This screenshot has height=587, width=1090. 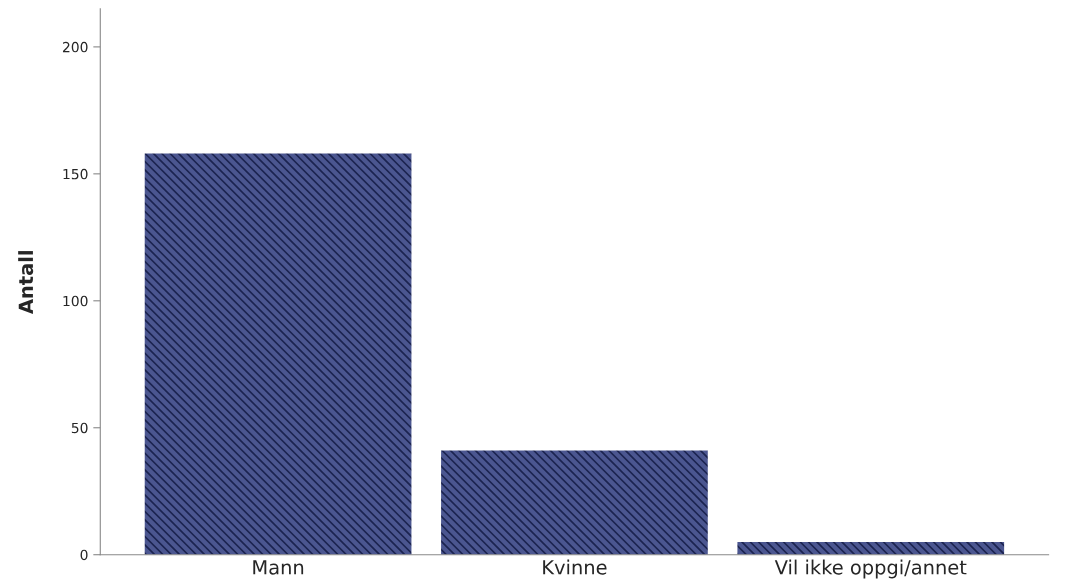 I want to click on x-tick-label: Mann, so click(x=278, y=567).